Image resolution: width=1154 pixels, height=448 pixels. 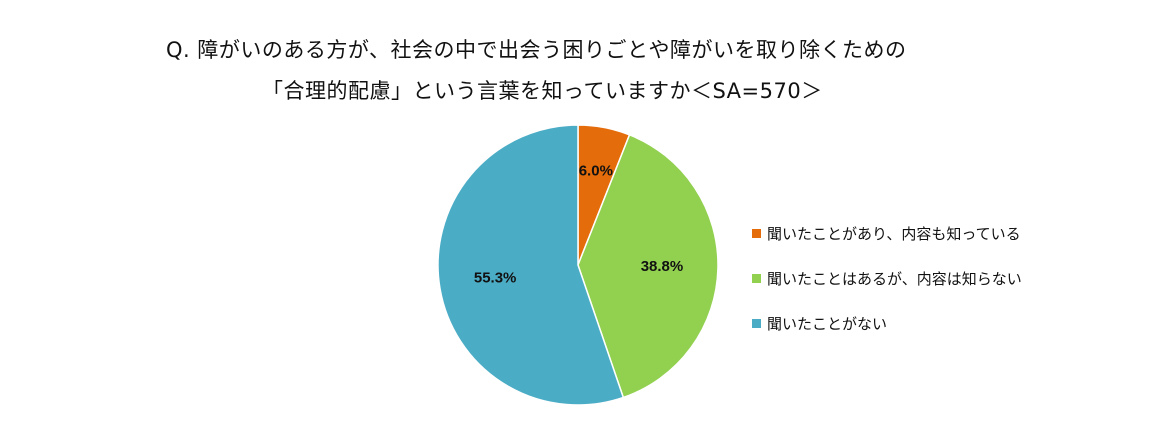 I want to click on chart-title-line-2: 「合理的配慮」という言葉を知っていますか＜SA=570＞, so click(x=542, y=91).